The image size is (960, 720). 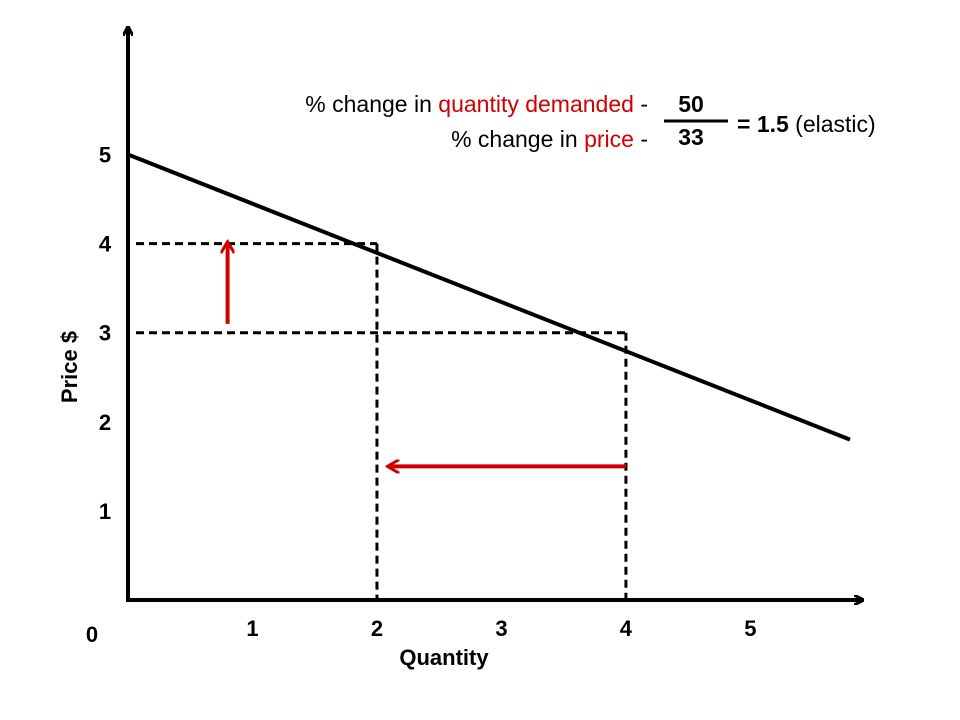 What do you see at coordinates (444, 657) in the screenshot?
I see `x-axis-label: Quantity` at bounding box center [444, 657].